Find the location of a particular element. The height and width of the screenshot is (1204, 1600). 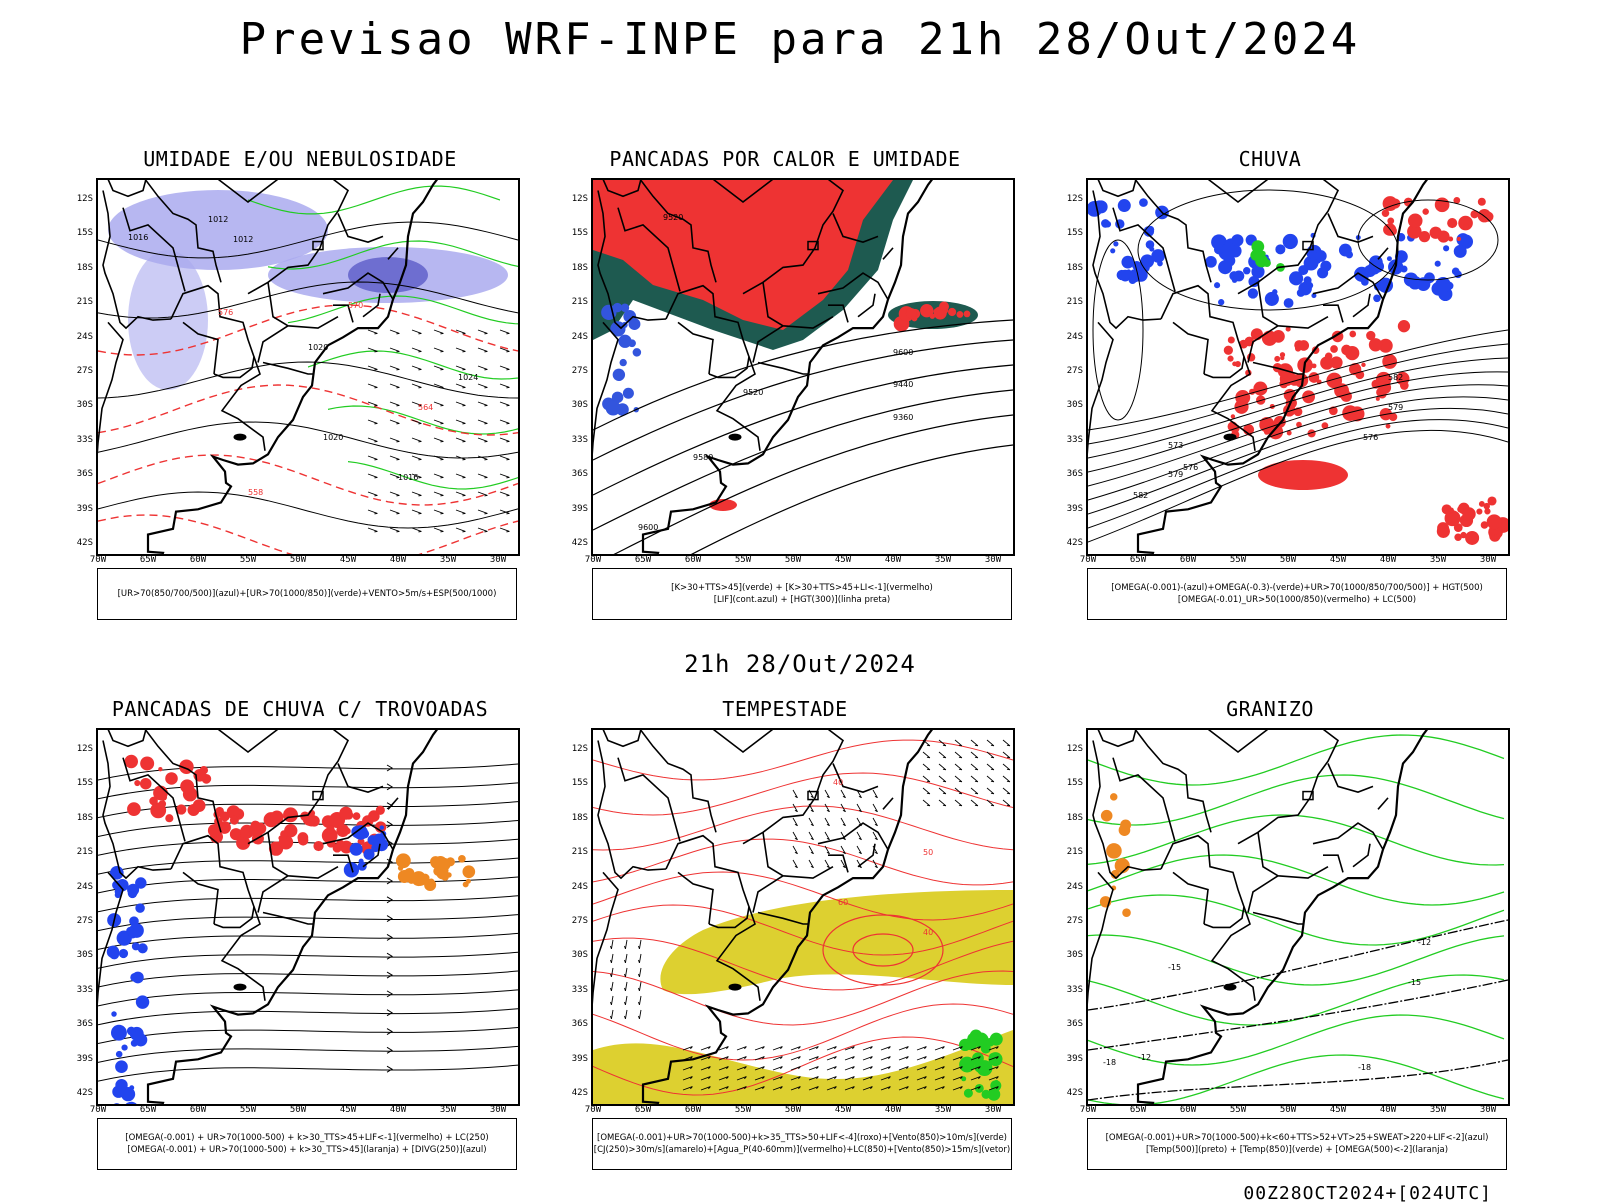

contour-label: 1020 is located at coordinates (318, 347).